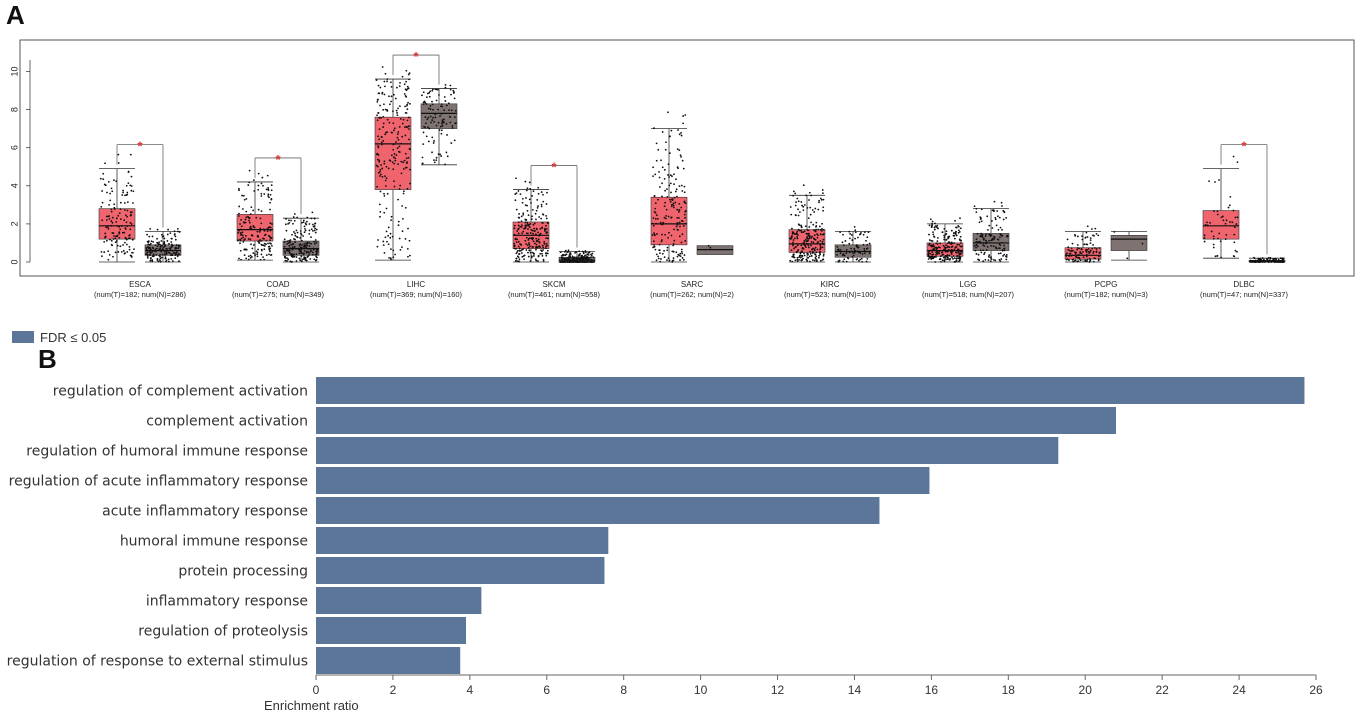  Describe the element at coordinates (830, 241) in the screenshot. I see `a-group-kirc: KIRC(num(T)=523; num(N)=100)` at that location.